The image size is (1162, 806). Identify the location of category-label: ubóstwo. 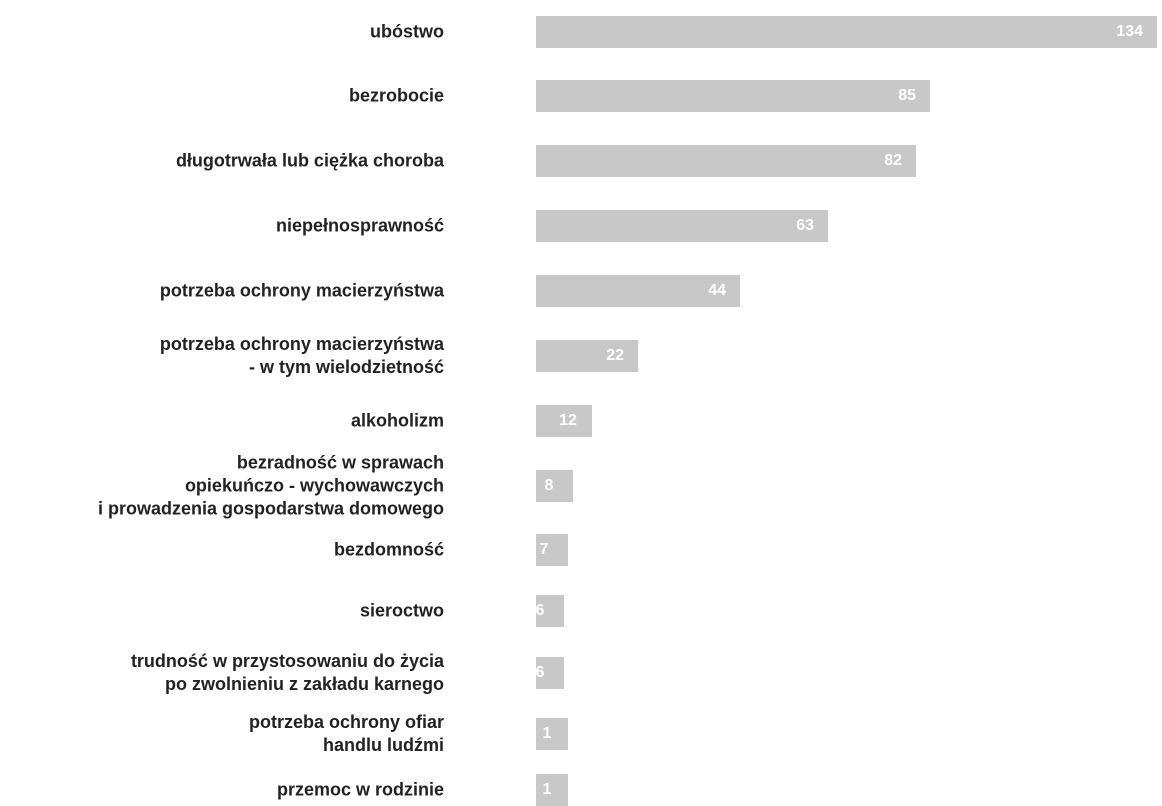
(407, 31).